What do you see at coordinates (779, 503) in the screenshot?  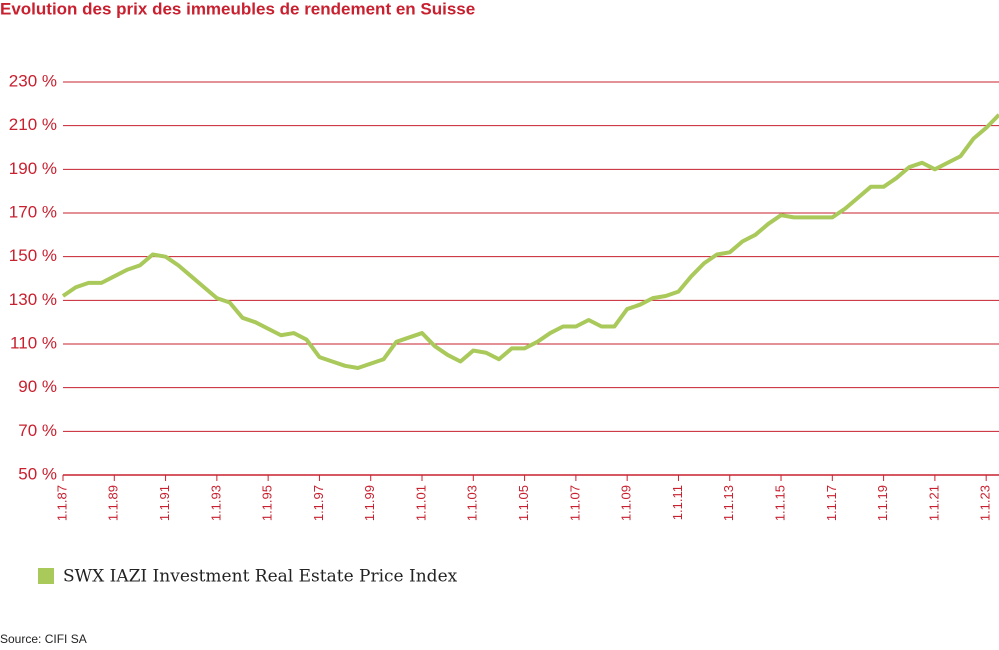 I see `x-tick-label: 1.1.15` at bounding box center [779, 503].